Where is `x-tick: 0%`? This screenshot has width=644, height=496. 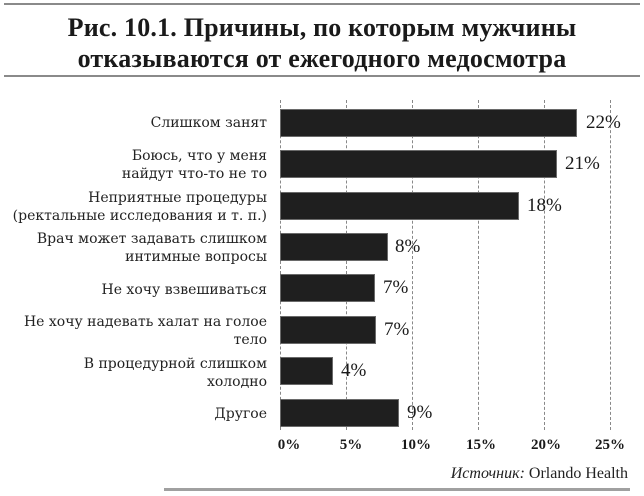 x-tick: 0% is located at coordinates (289, 445).